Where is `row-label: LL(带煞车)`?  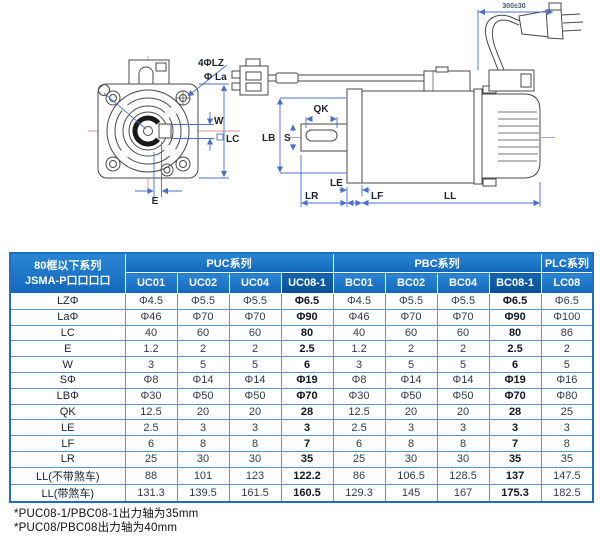
row-label: LL(带煞车) is located at coordinates (67, 493).